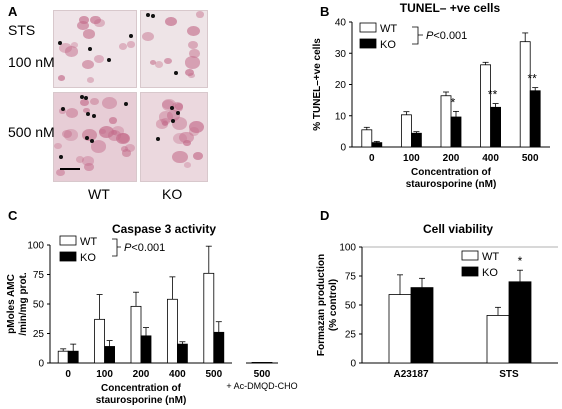 This screenshot has width=562, height=409. What do you see at coordinates (368, 43) in the screenshot?
I see `chart-b-legend-swatch-ko` at bounding box center [368, 43].